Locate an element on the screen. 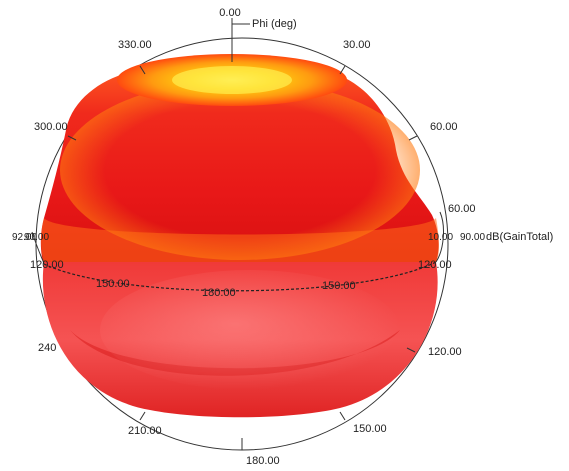  ring-label-150-right: 150.00 is located at coordinates (339, 286).